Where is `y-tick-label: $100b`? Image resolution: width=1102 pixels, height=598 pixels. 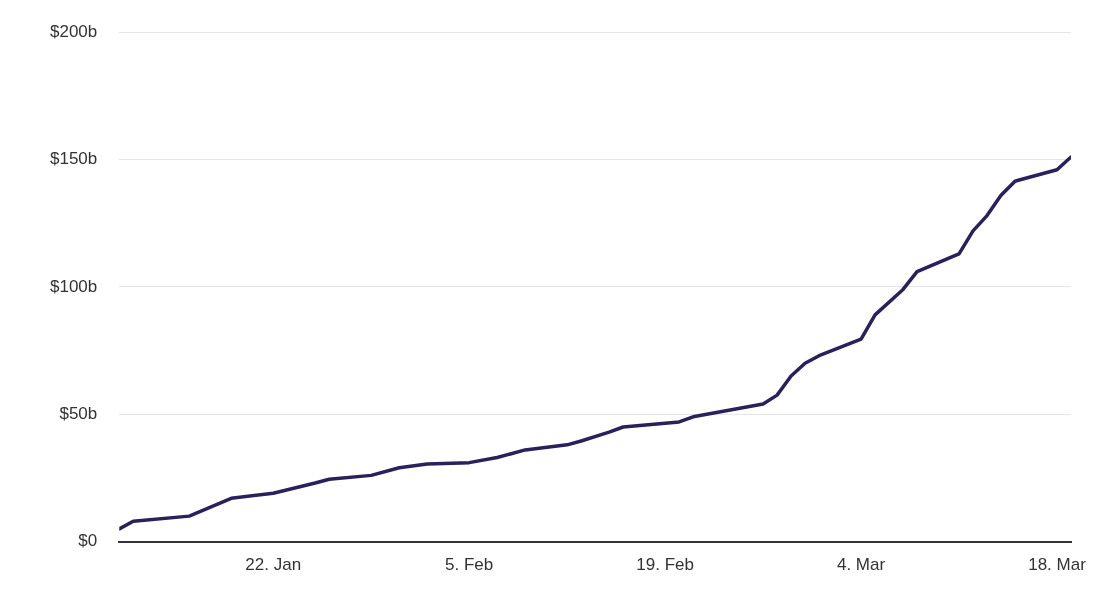 y-tick-label: $100b is located at coordinates (73, 286).